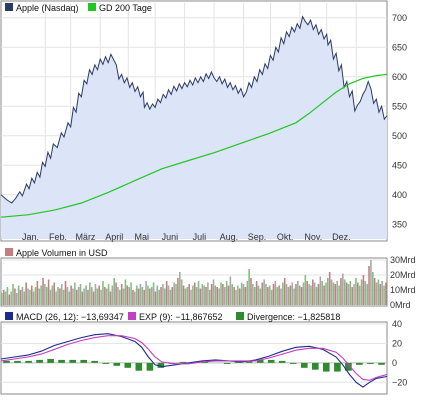  What do you see at coordinates (341, 237) in the screenshot?
I see `x-tick-label: Dez.` at bounding box center [341, 237].